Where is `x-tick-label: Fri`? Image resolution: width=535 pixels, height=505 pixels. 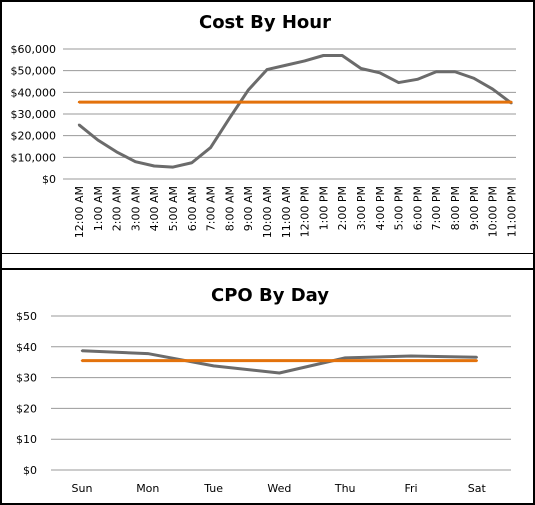
x-tick-label: Fri is located at coordinates (410, 488).